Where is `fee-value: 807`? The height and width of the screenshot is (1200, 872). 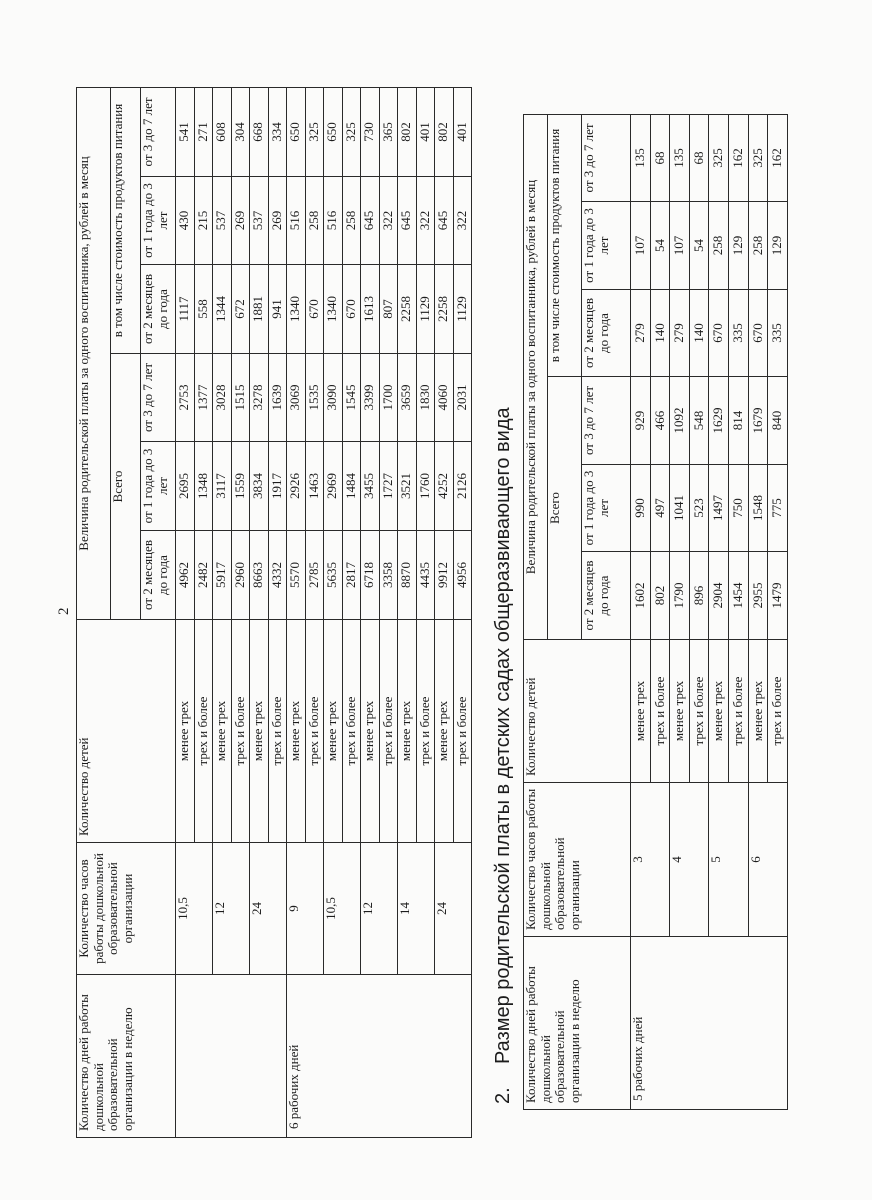
fee-value: 807 is located at coordinates (388, 309).